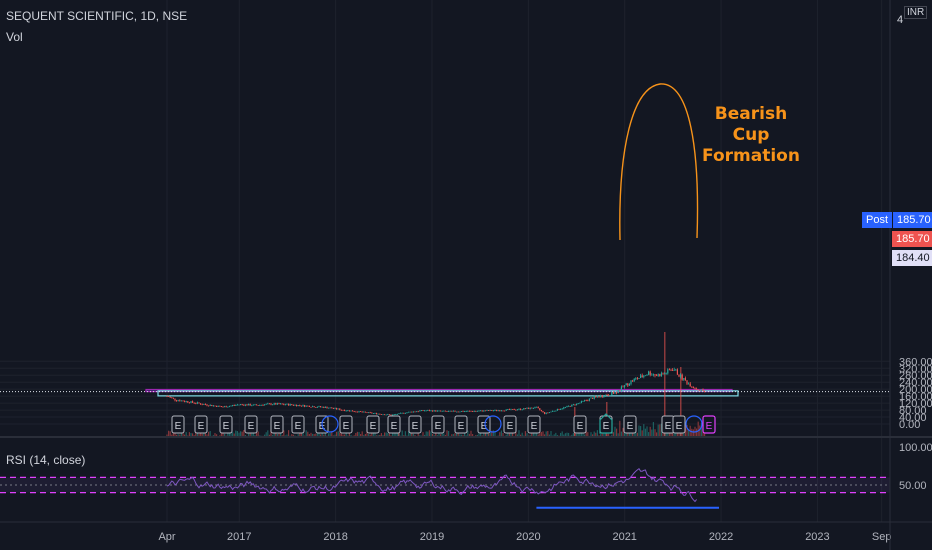  Describe the element at coordinates (97, 16) in the screenshot. I see `symbol-title: SEQUENT SCIENTIFIC, 1D, NSE` at that location.